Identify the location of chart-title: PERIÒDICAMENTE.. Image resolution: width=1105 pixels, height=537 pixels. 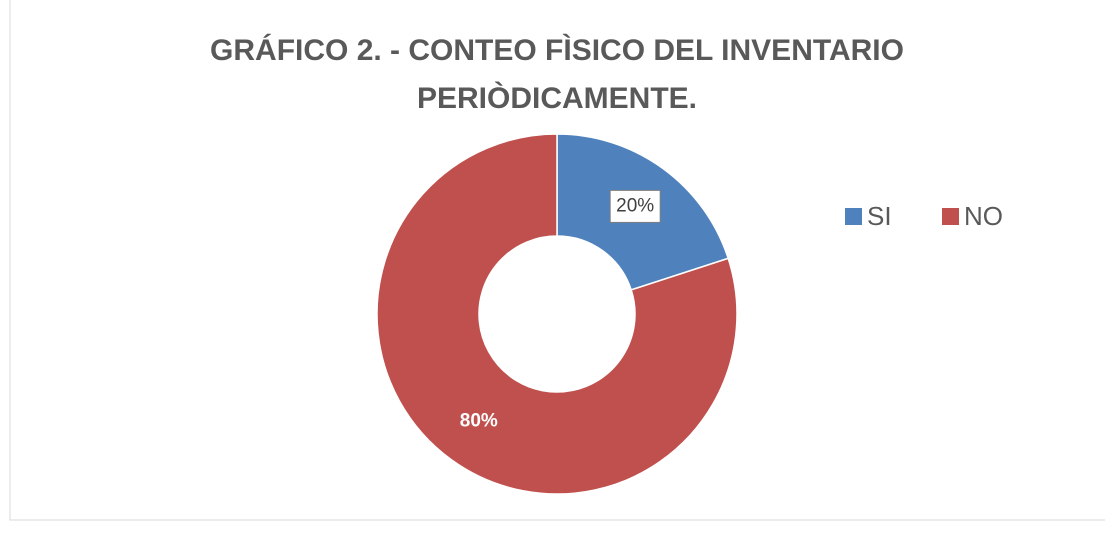
(557, 98).